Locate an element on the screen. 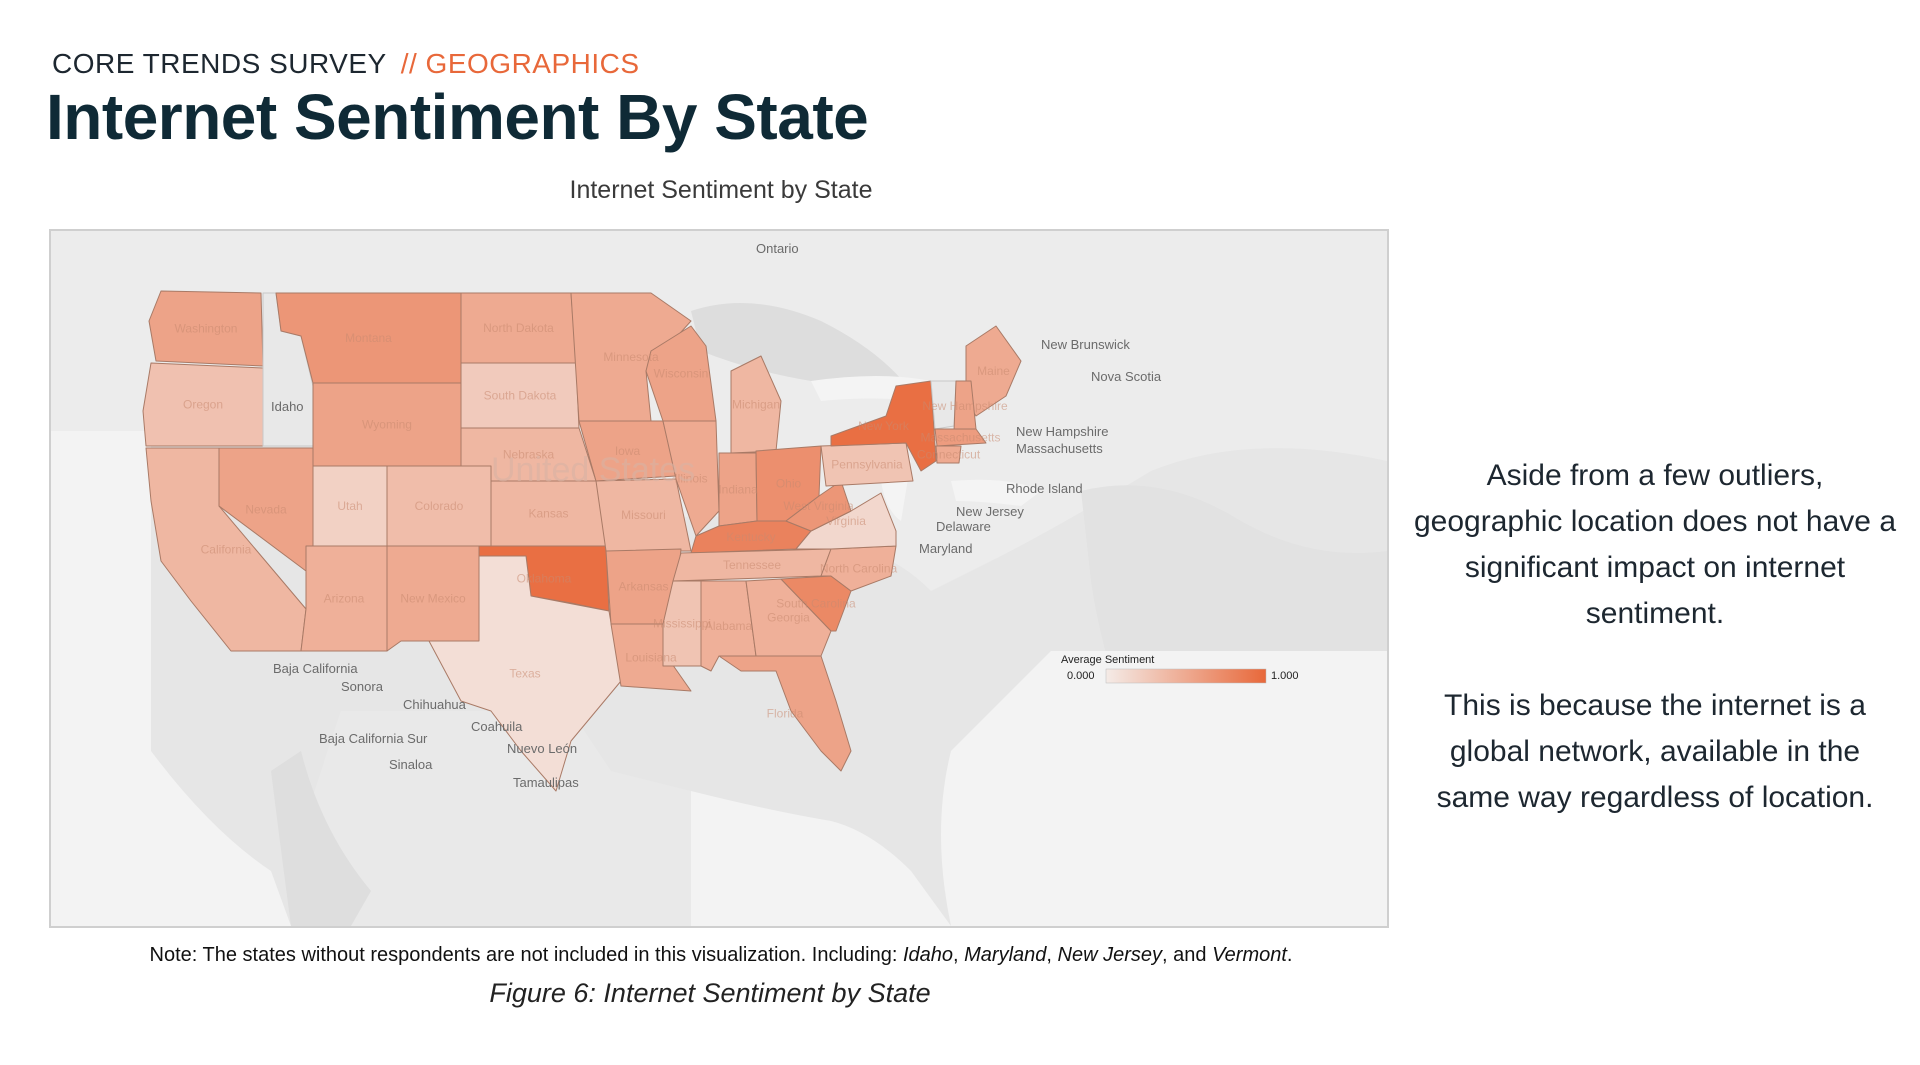  note-state-1: Idaho is located at coordinates (928, 955).